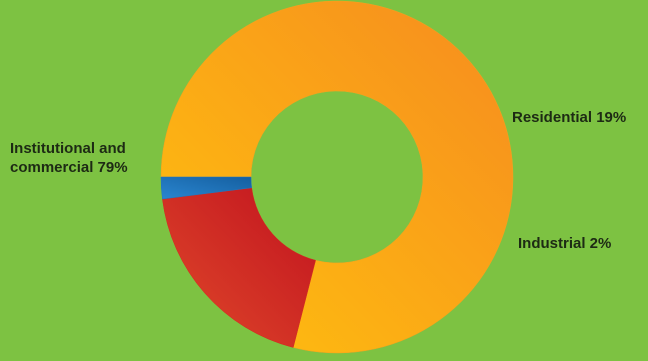 The image size is (648, 361). I want to click on slice-label-line: Residential 19%, so click(569, 117).